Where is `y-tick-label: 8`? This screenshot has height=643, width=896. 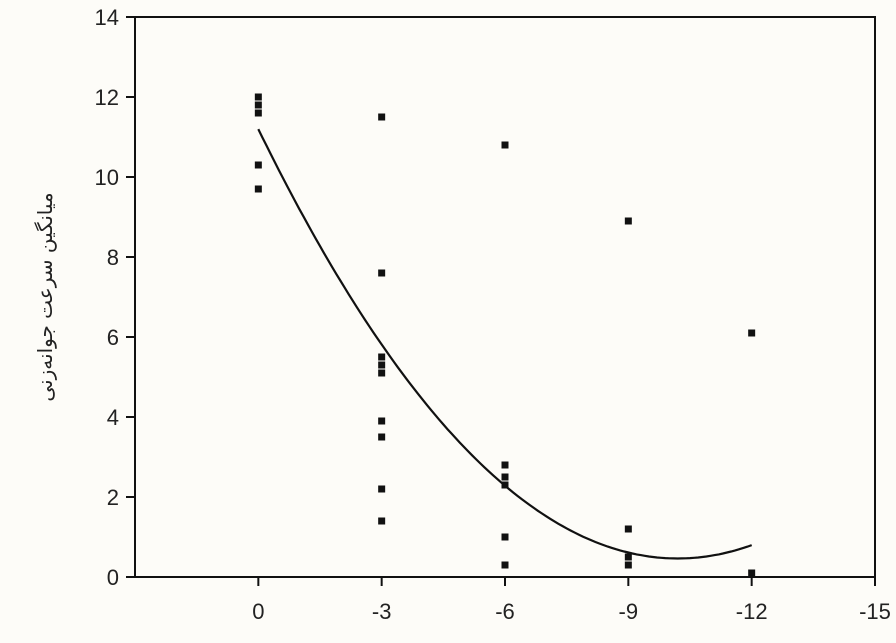 y-tick-label: 8 is located at coordinates (113, 257).